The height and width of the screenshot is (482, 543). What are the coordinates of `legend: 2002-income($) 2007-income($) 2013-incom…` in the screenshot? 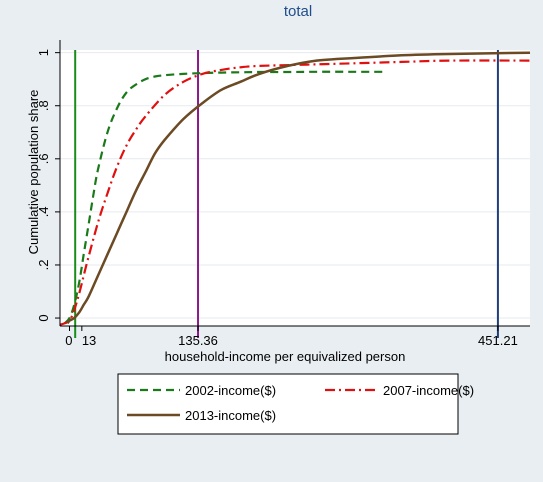 It's located at (295, 404).